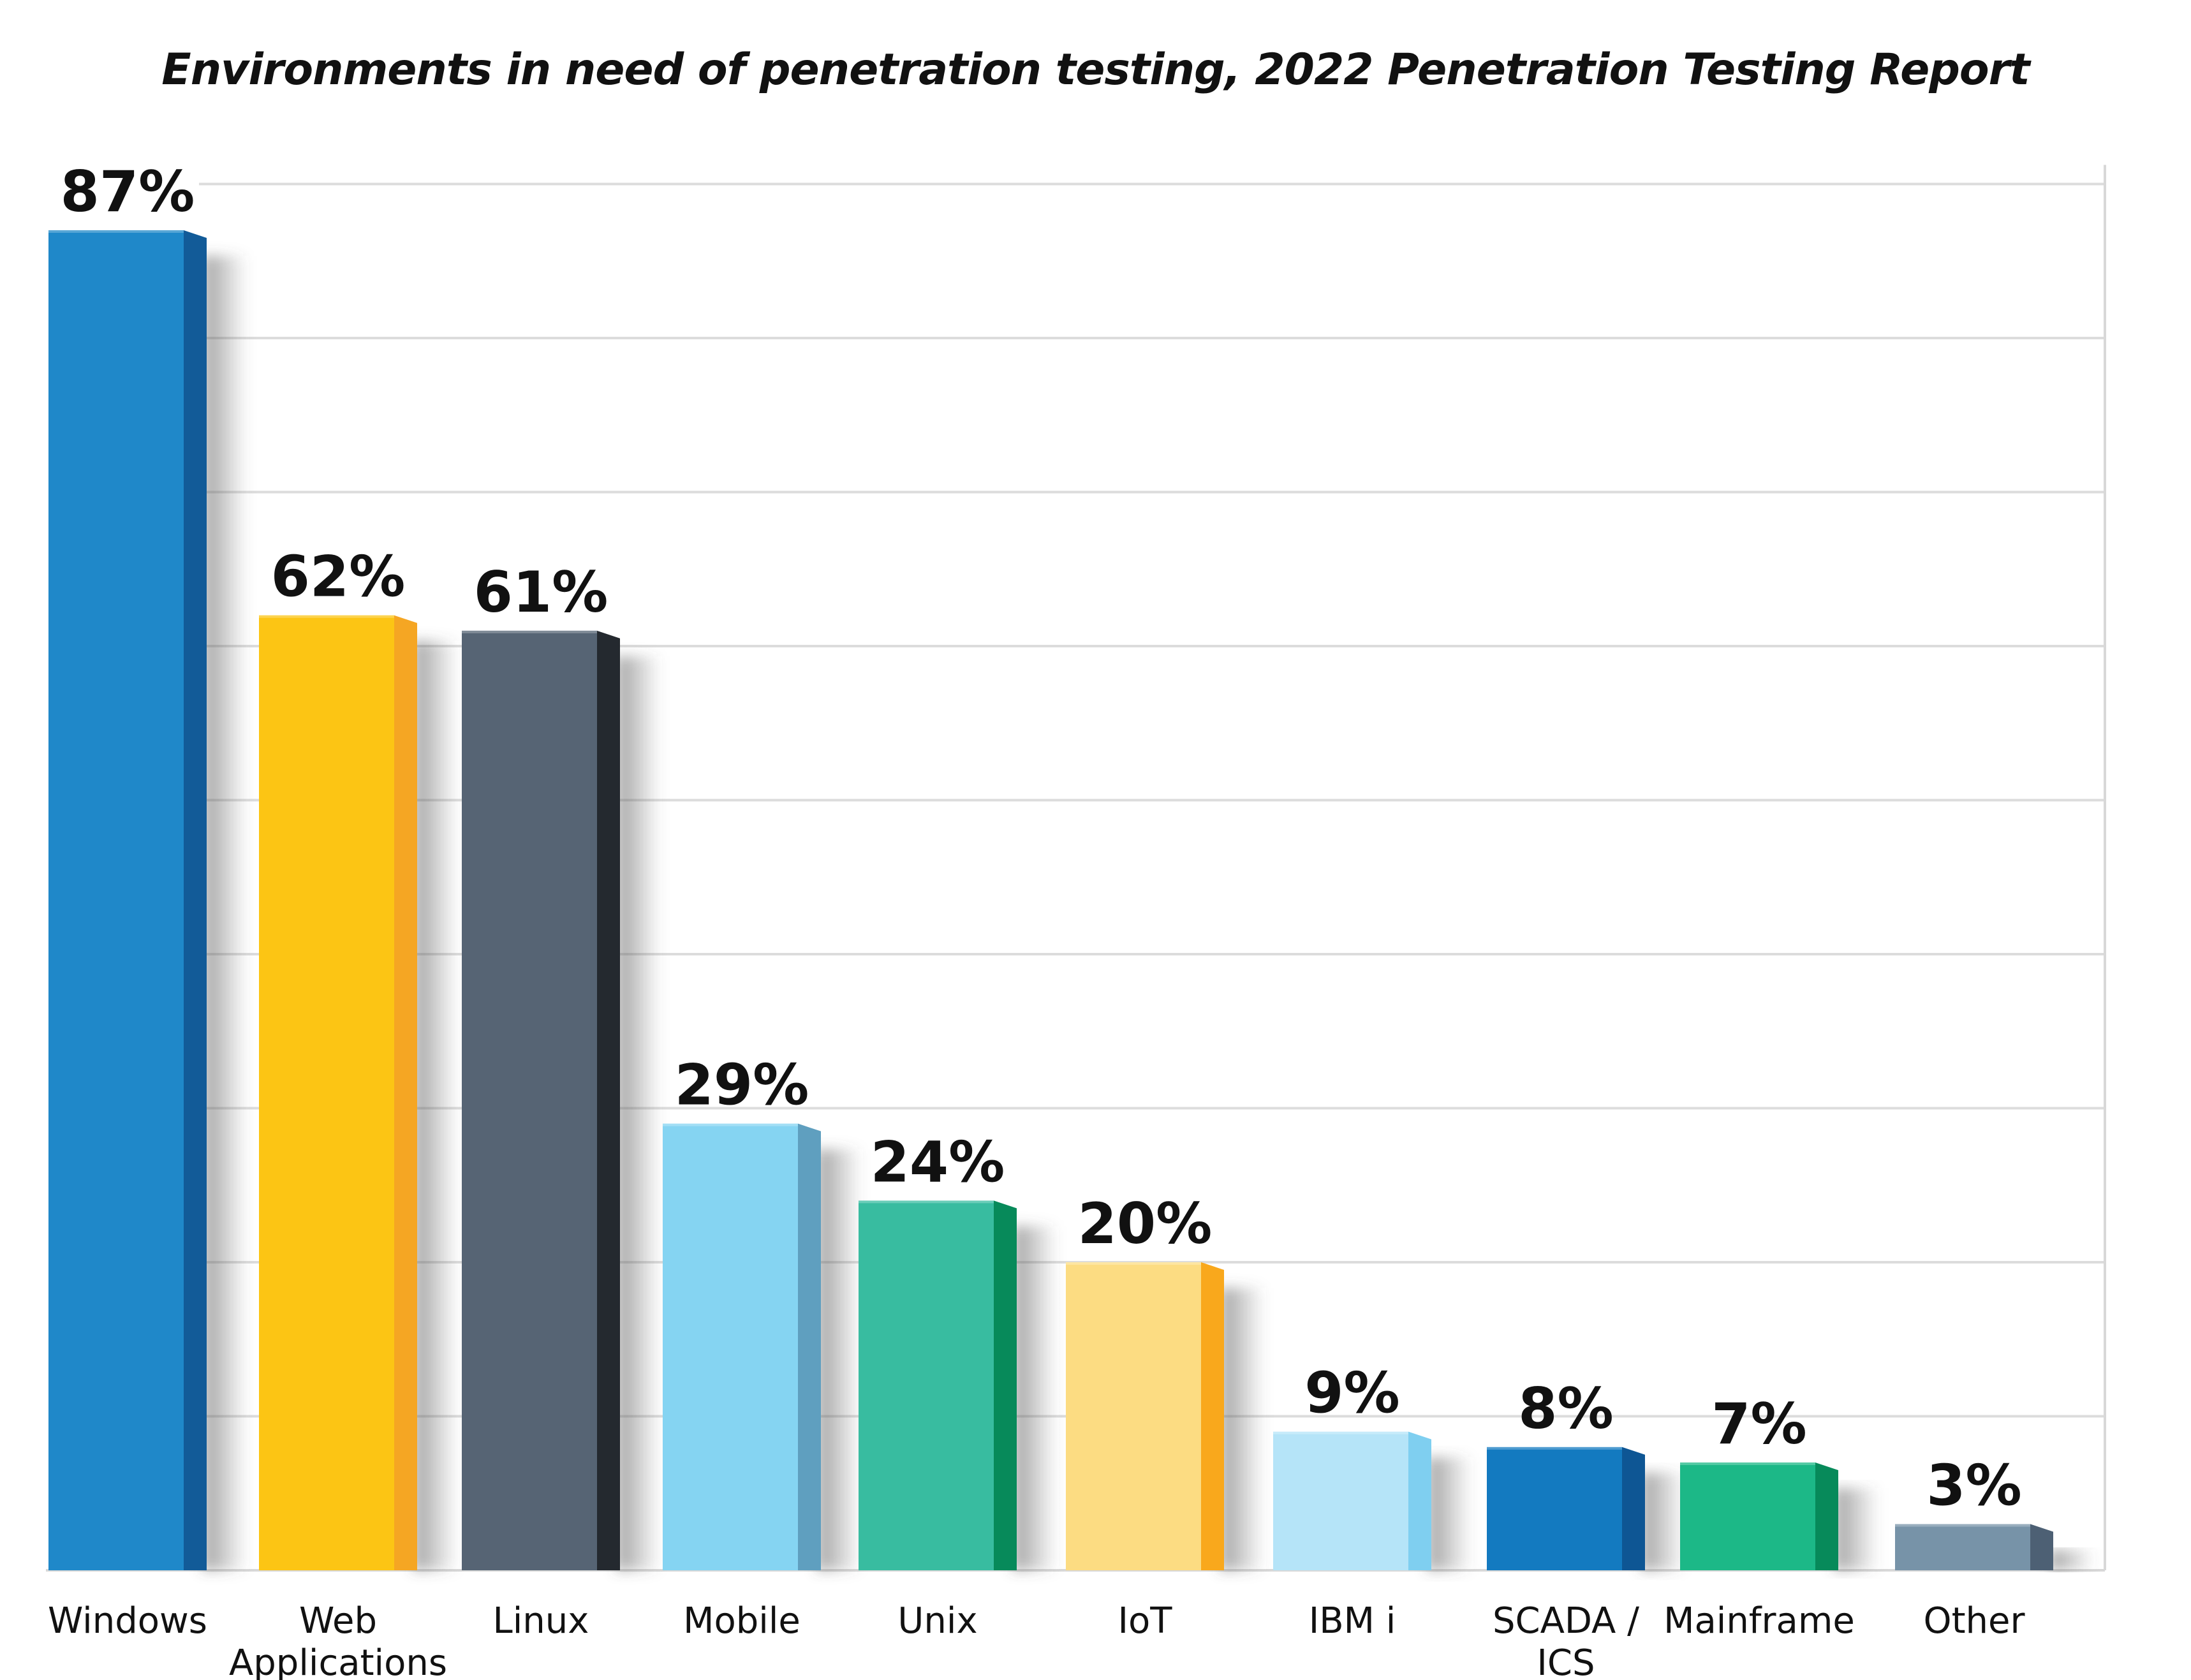 The width and height of the screenshot is (2191, 1680). I want to click on bar-top-unix, so click(927, 1202).